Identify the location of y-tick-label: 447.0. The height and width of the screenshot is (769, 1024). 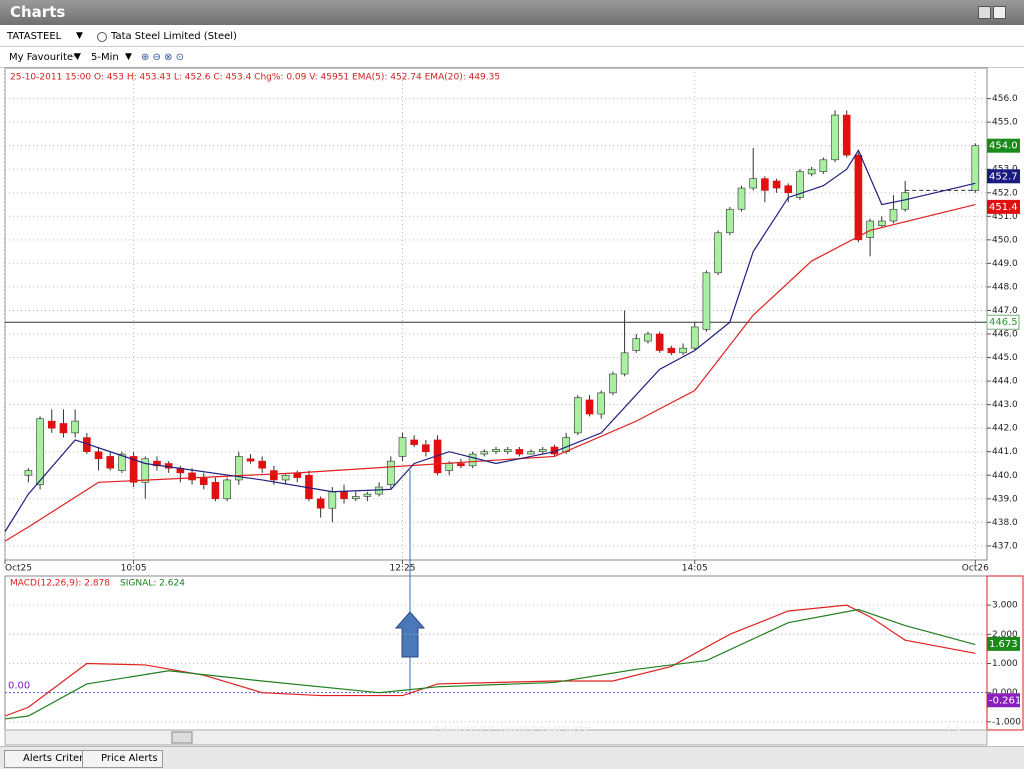
(1005, 311).